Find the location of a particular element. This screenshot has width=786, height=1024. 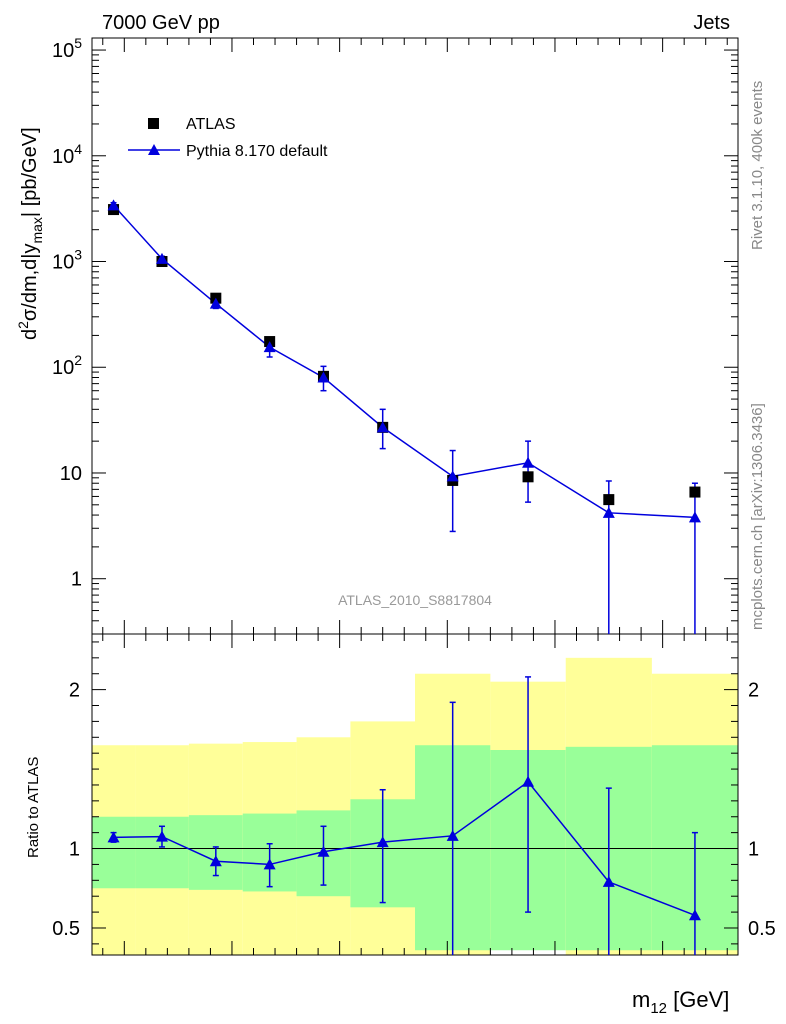

y-axis-label: d2σ/dm,d|ymax| [pb/GeV] is located at coordinates (30, 233).